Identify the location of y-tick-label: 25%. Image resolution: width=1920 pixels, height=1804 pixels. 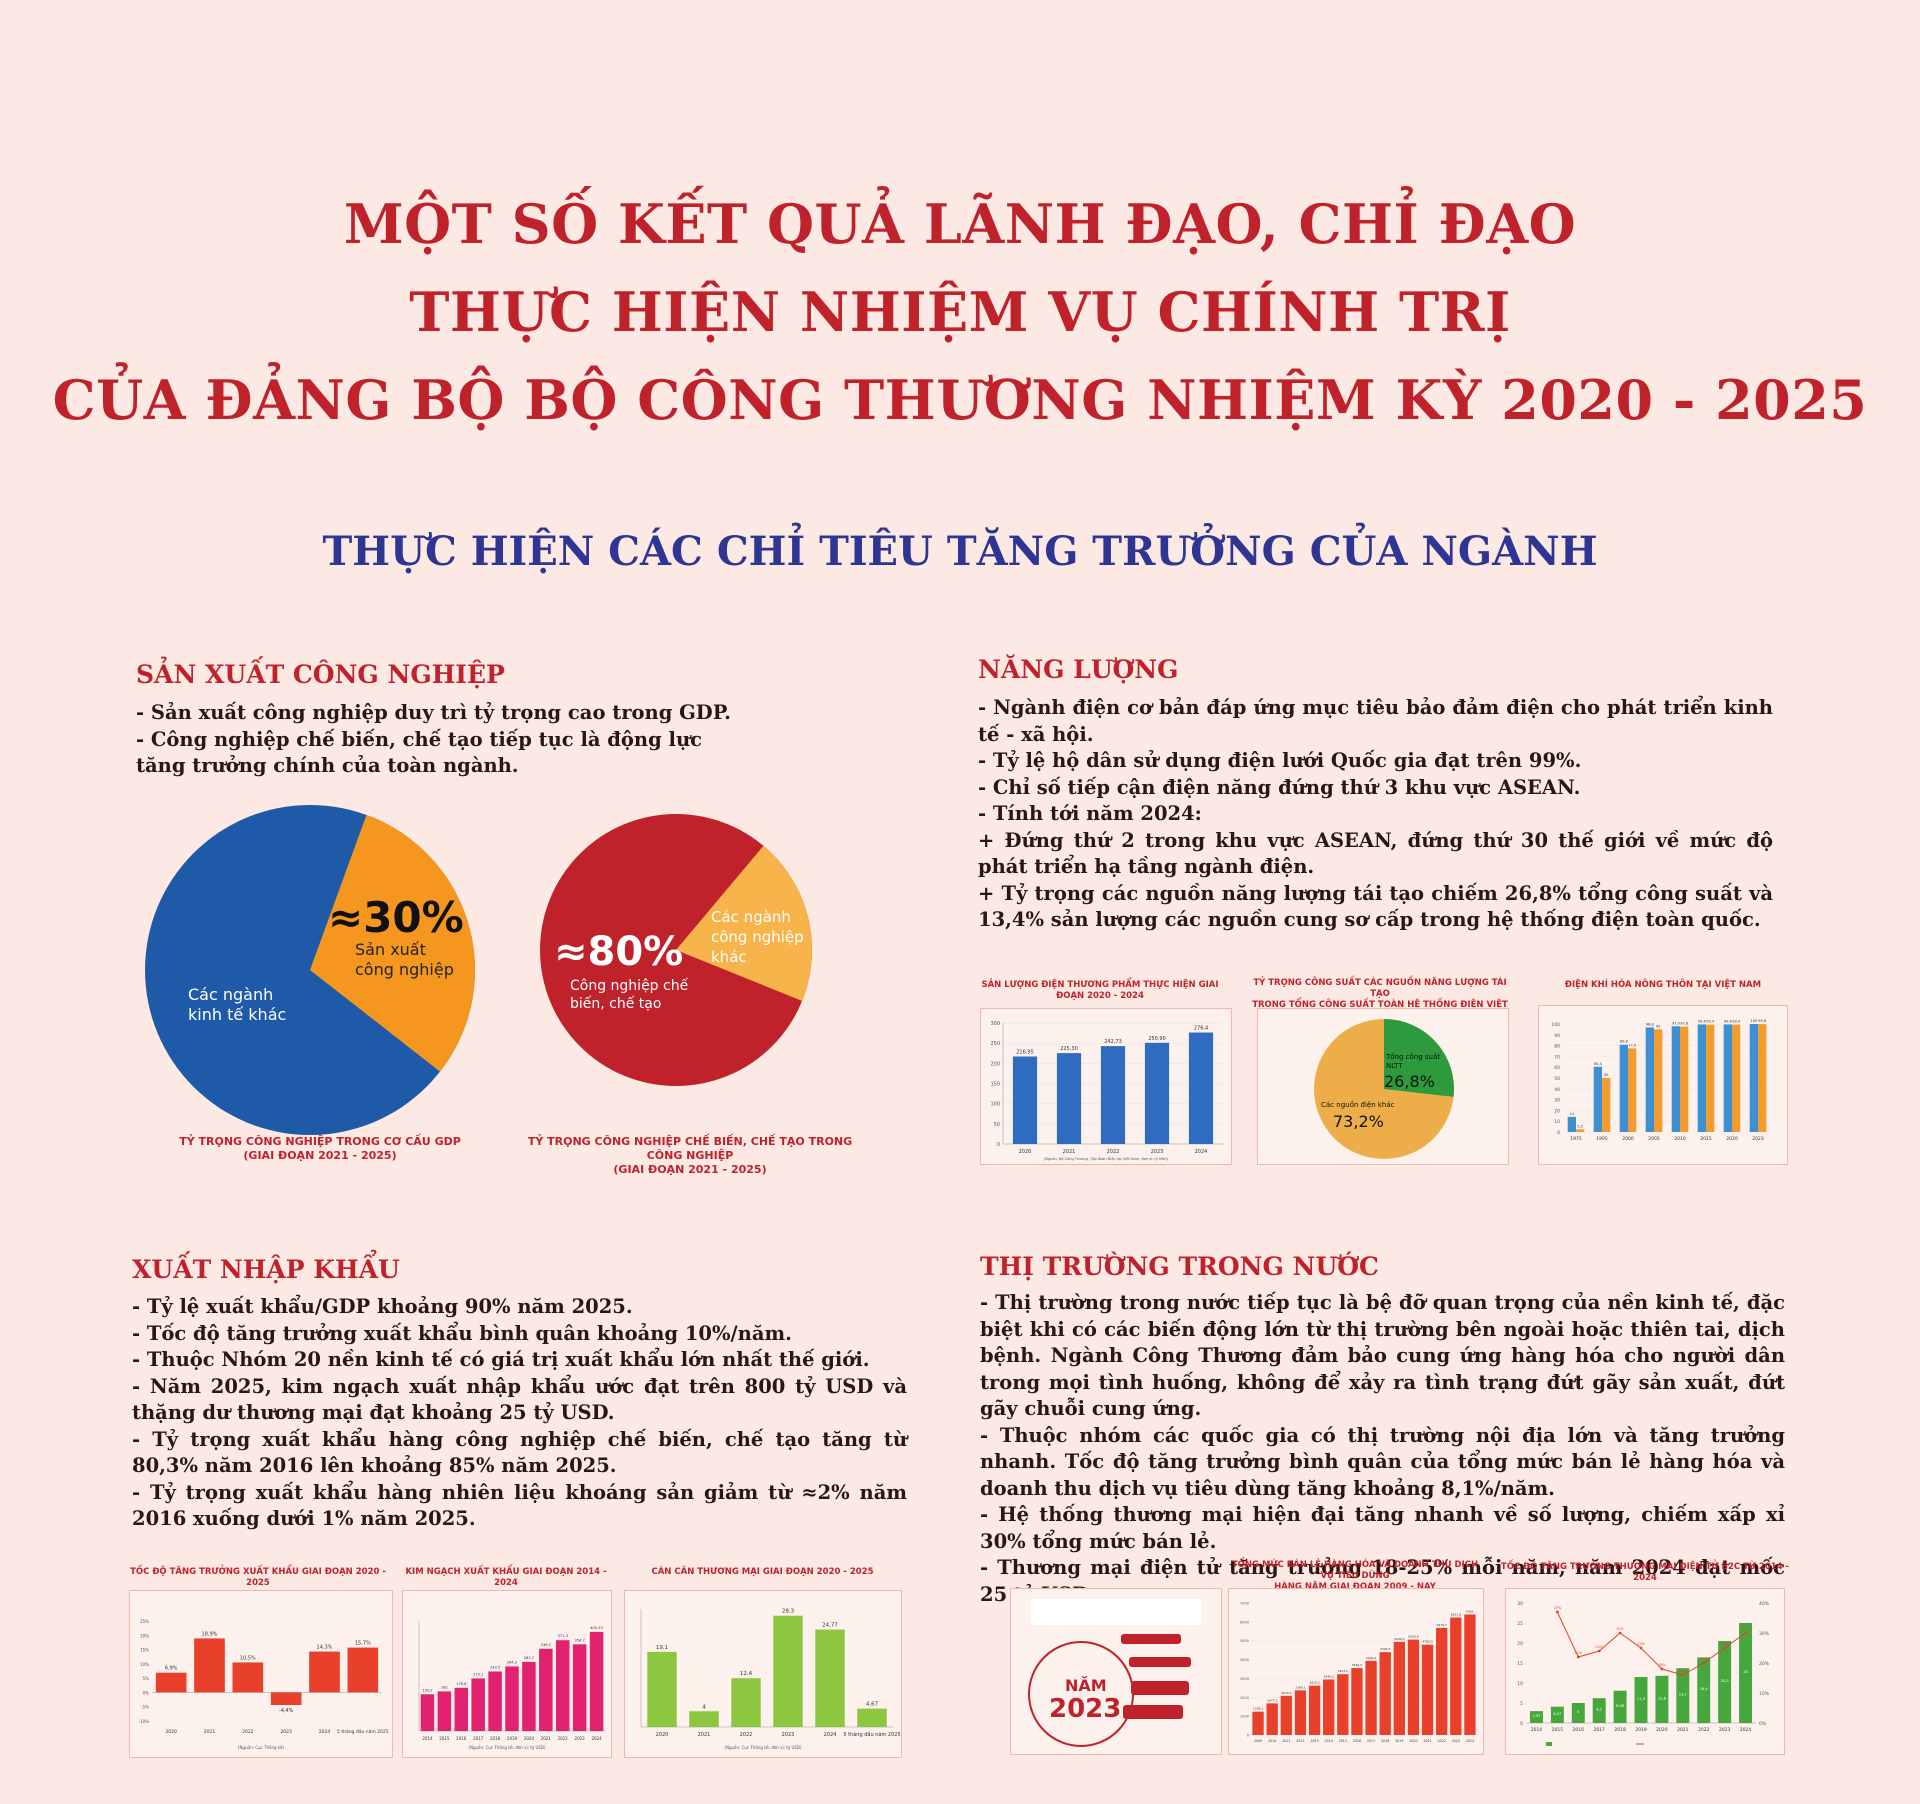
(144, 1621).